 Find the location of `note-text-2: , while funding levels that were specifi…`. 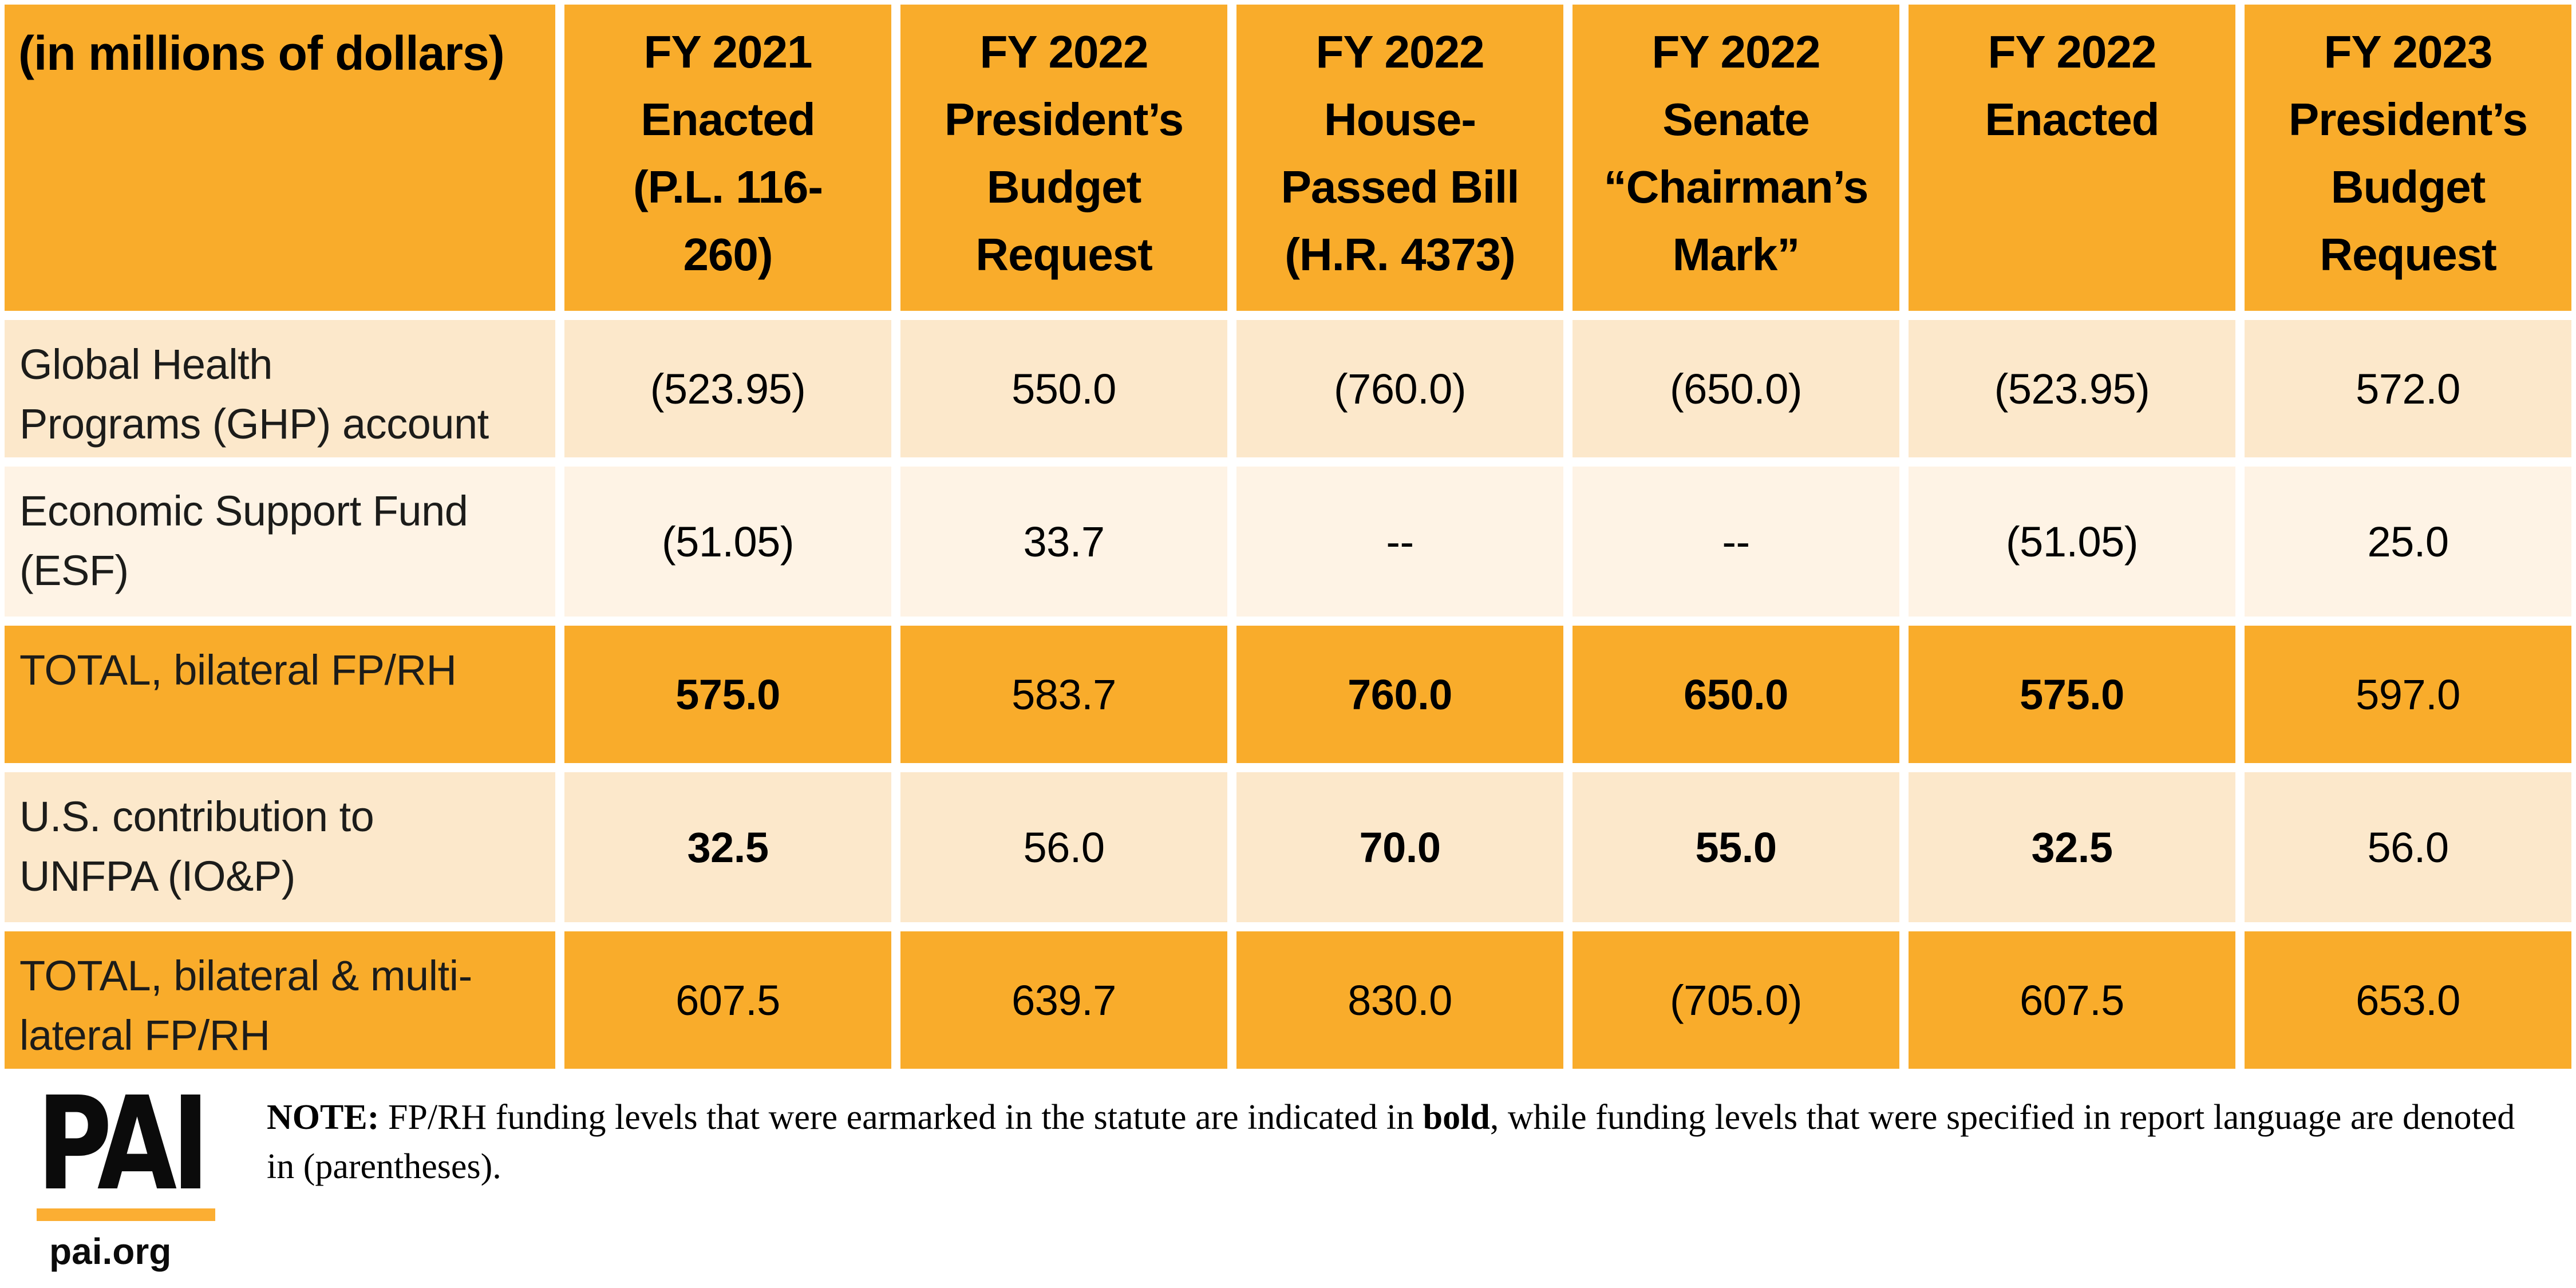

note-text-2: , while funding levels that were specifi… is located at coordinates (1391, 1142).